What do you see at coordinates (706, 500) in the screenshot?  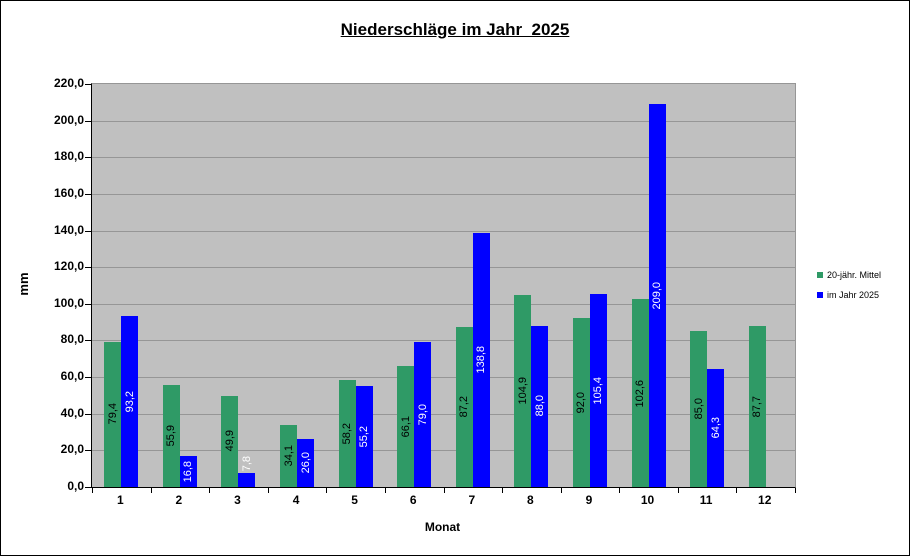 I see `x-tick-label: 11` at bounding box center [706, 500].